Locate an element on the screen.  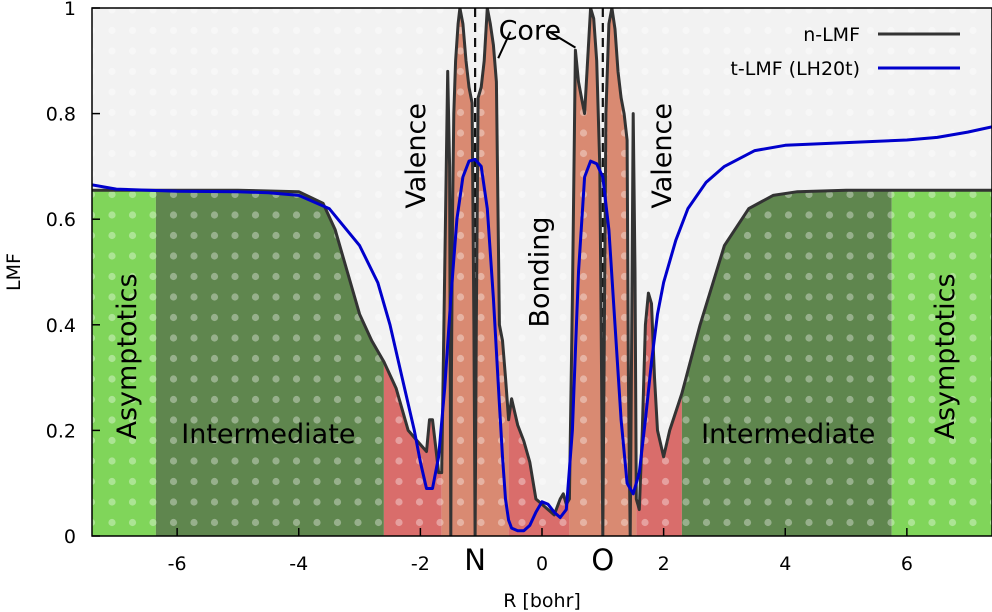
x-axis-label: R [bohr] is located at coordinates (542, 601).